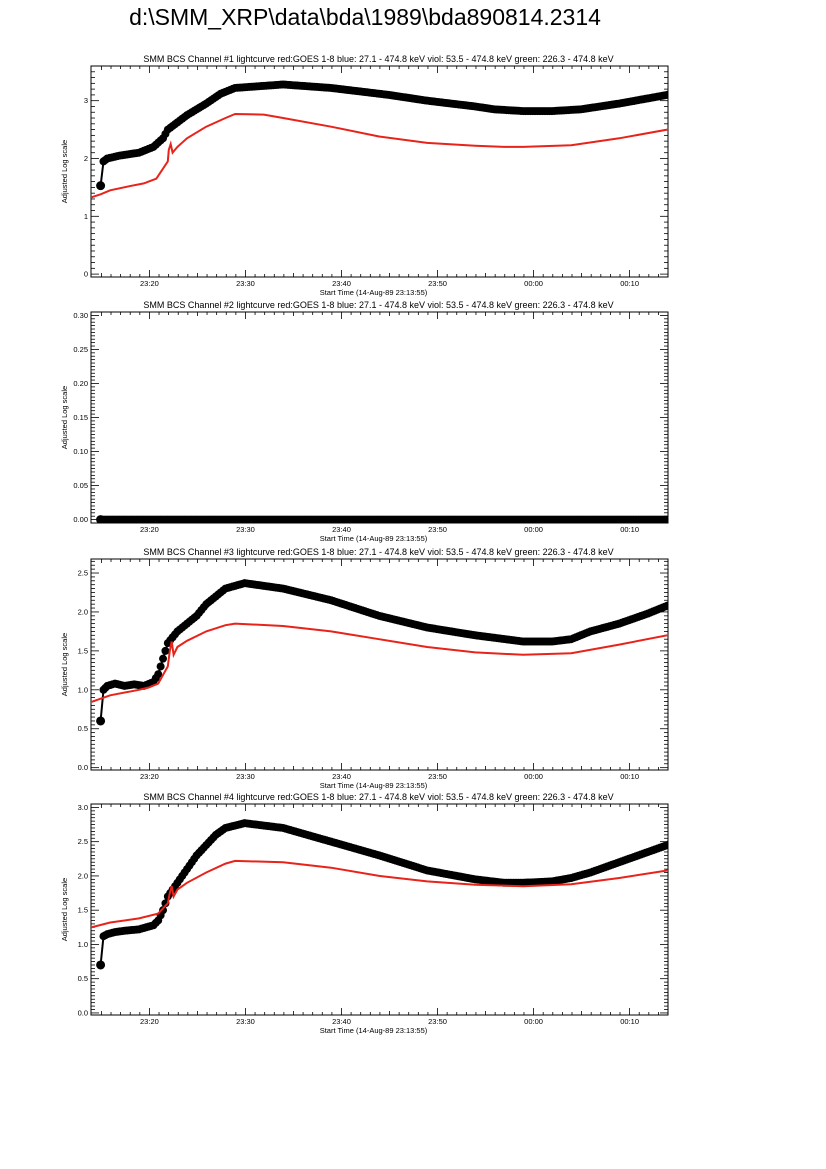 This screenshot has width=826, height=1169. Describe the element at coordinates (80, 519) in the screenshot. I see `y-tick-label: 0.00` at that location.